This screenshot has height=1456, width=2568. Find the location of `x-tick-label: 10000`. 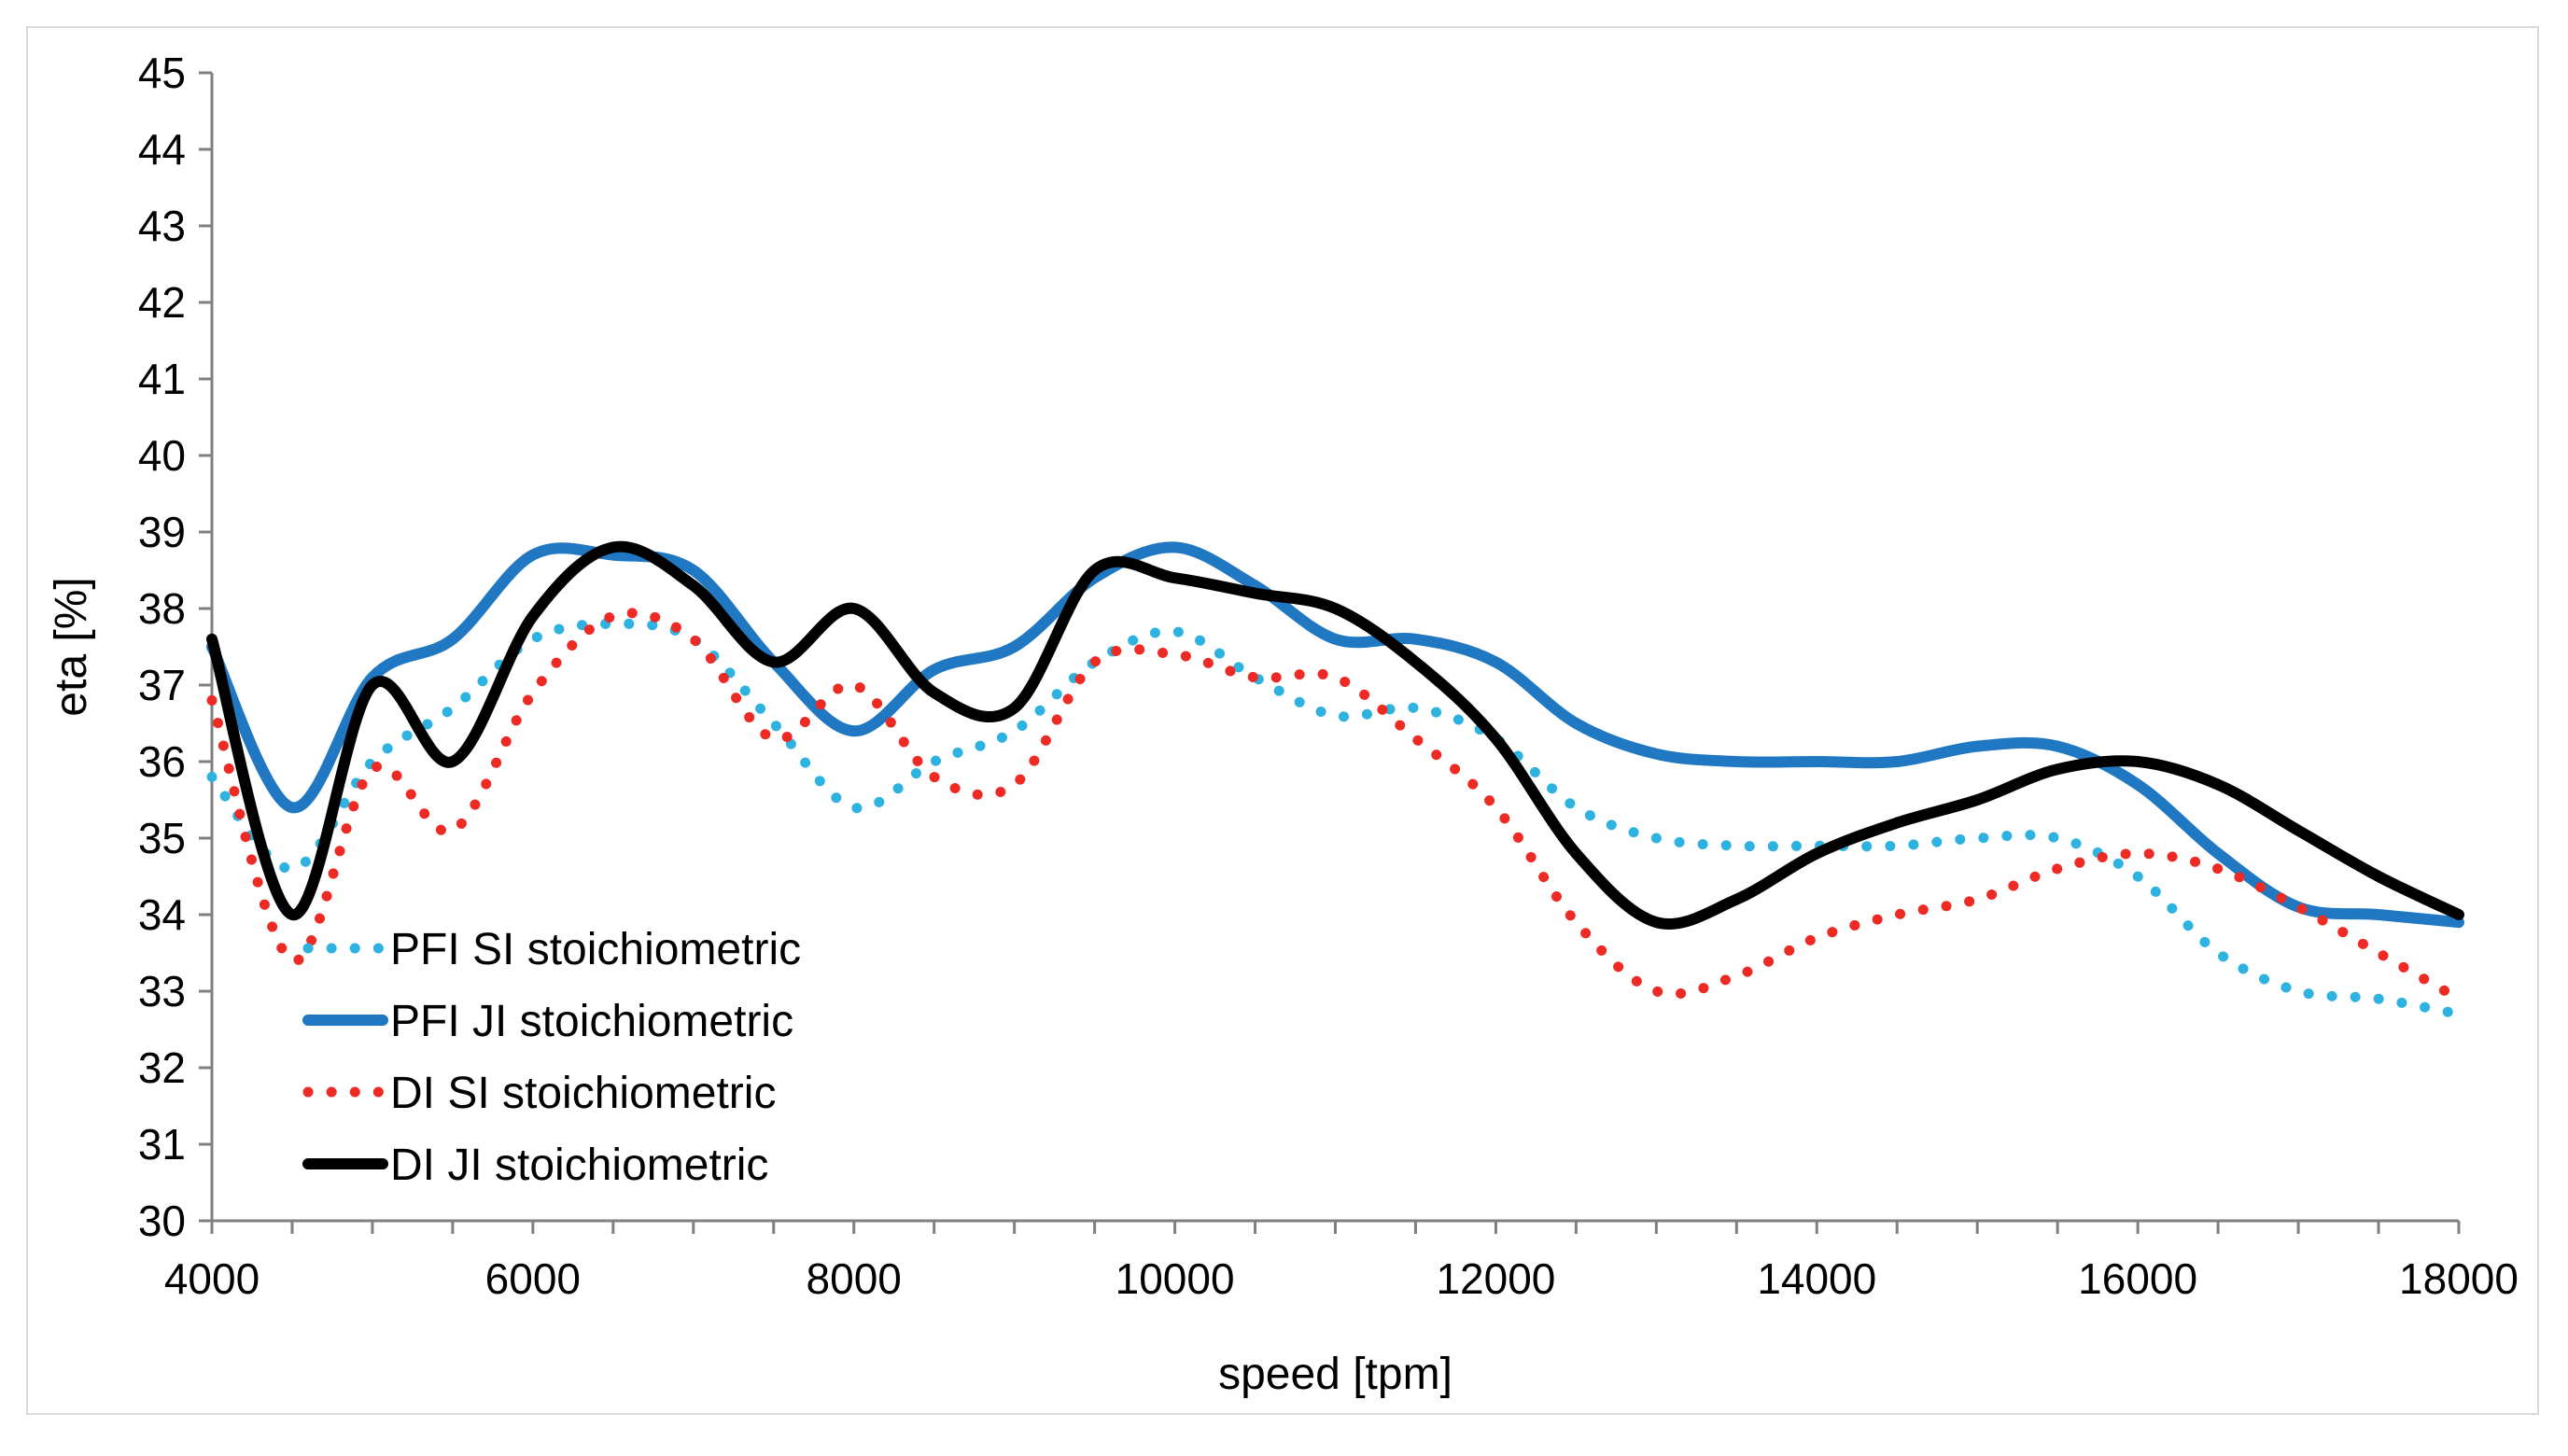

x-tick-label: 10000 is located at coordinates (1175, 1278).